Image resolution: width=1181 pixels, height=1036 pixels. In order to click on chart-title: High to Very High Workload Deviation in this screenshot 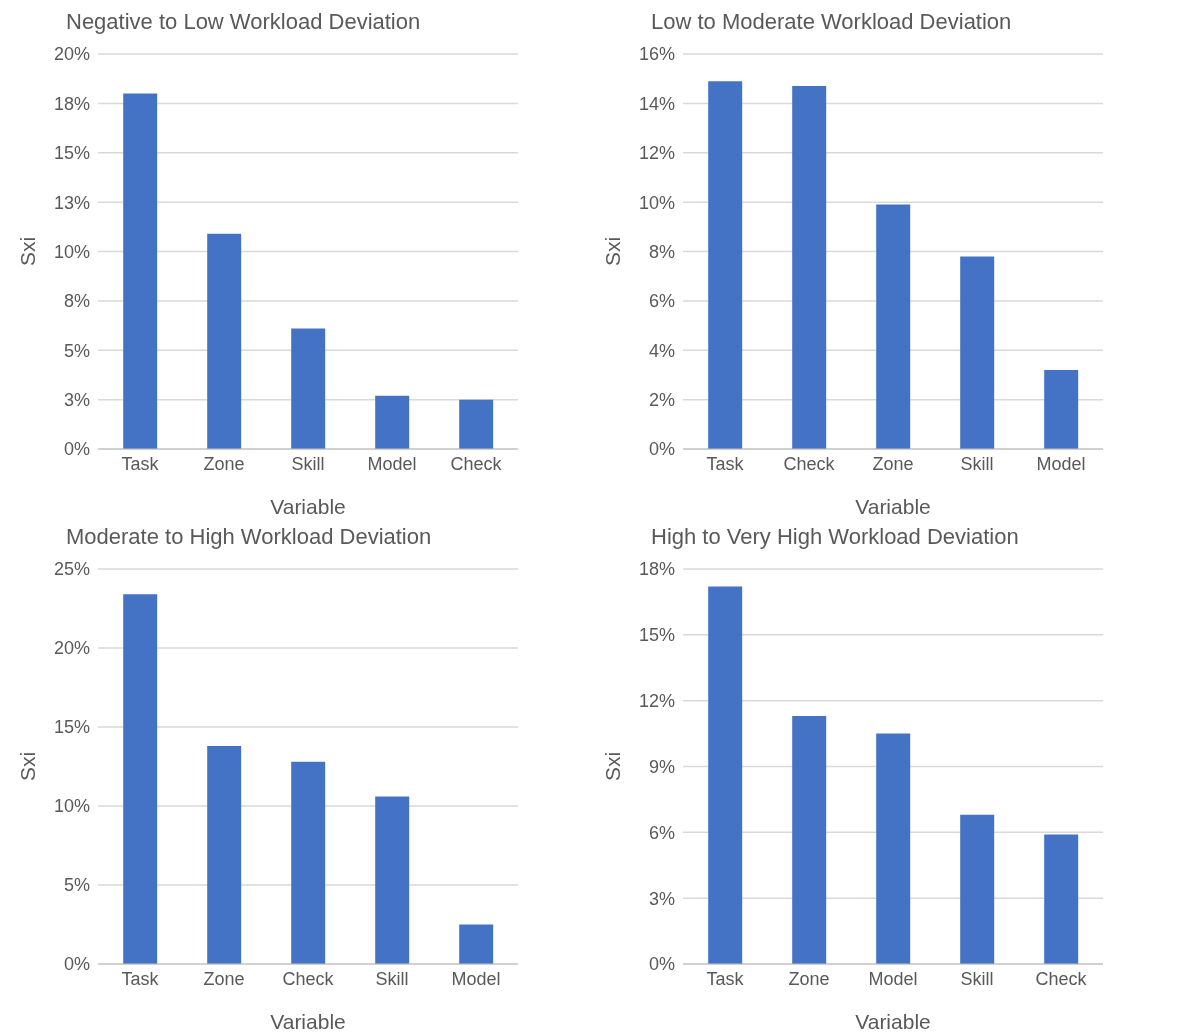, I will do `click(835, 537)`.